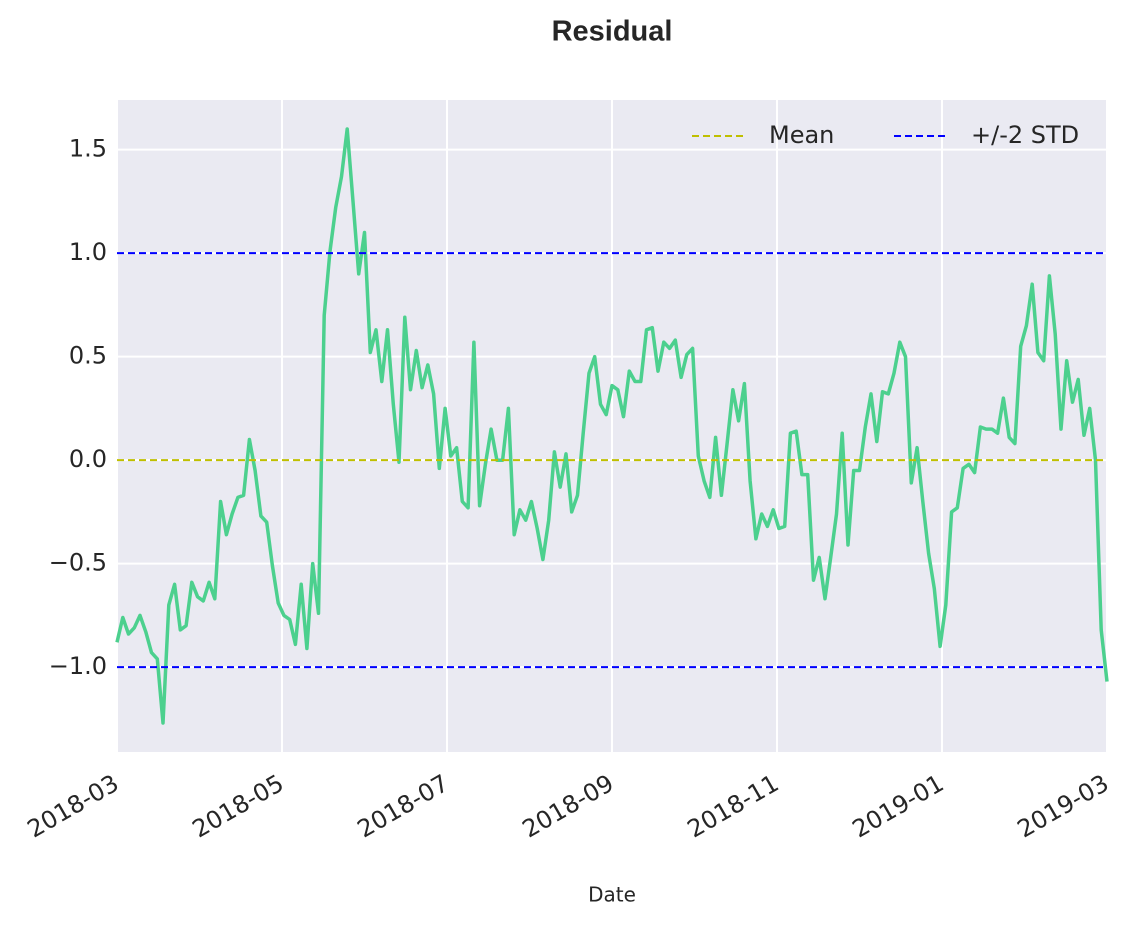 This screenshot has width=1128, height=928. Describe the element at coordinates (73, 806) in the screenshot. I see `x-tick-label: 2018-03` at that location.